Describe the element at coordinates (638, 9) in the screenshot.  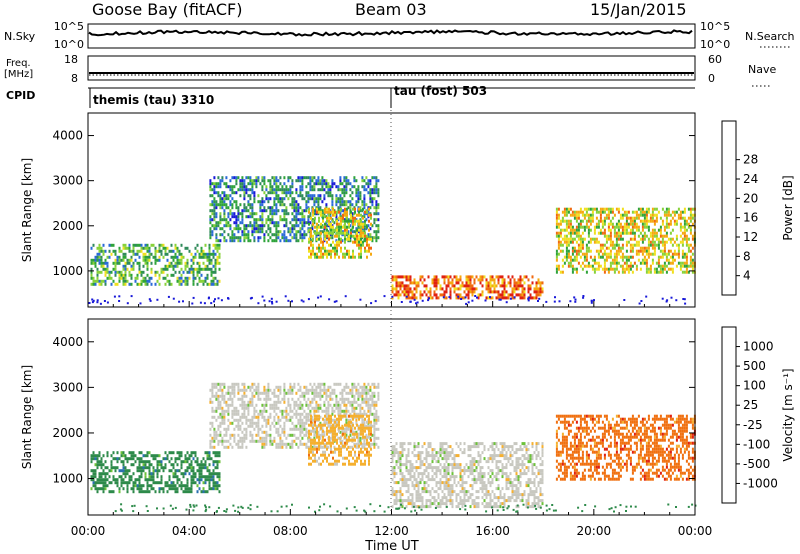
I see `date-title: 15/Jan/2015` at that location.